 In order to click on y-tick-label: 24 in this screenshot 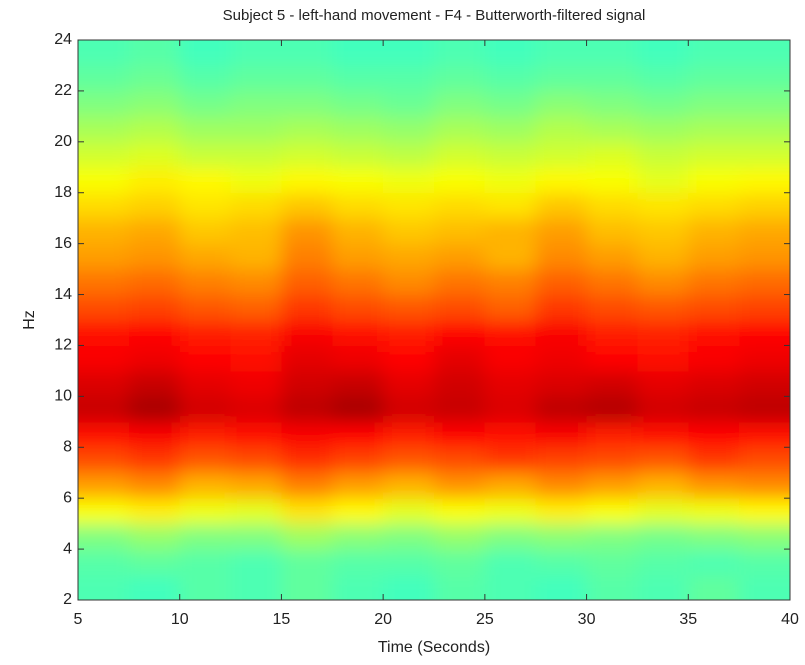, I will do `click(63, 39)`.